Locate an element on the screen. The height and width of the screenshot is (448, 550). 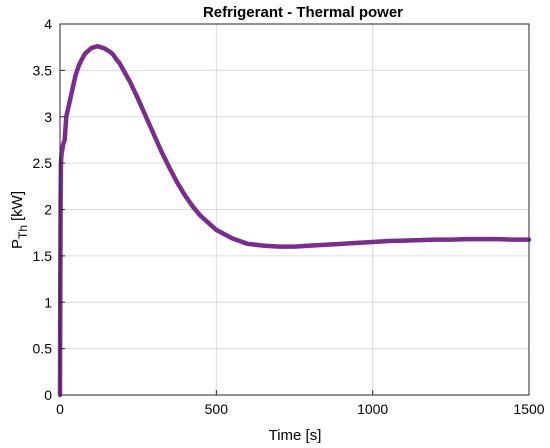
x-tick-label: 1000 is located at coordinates (372, 409).